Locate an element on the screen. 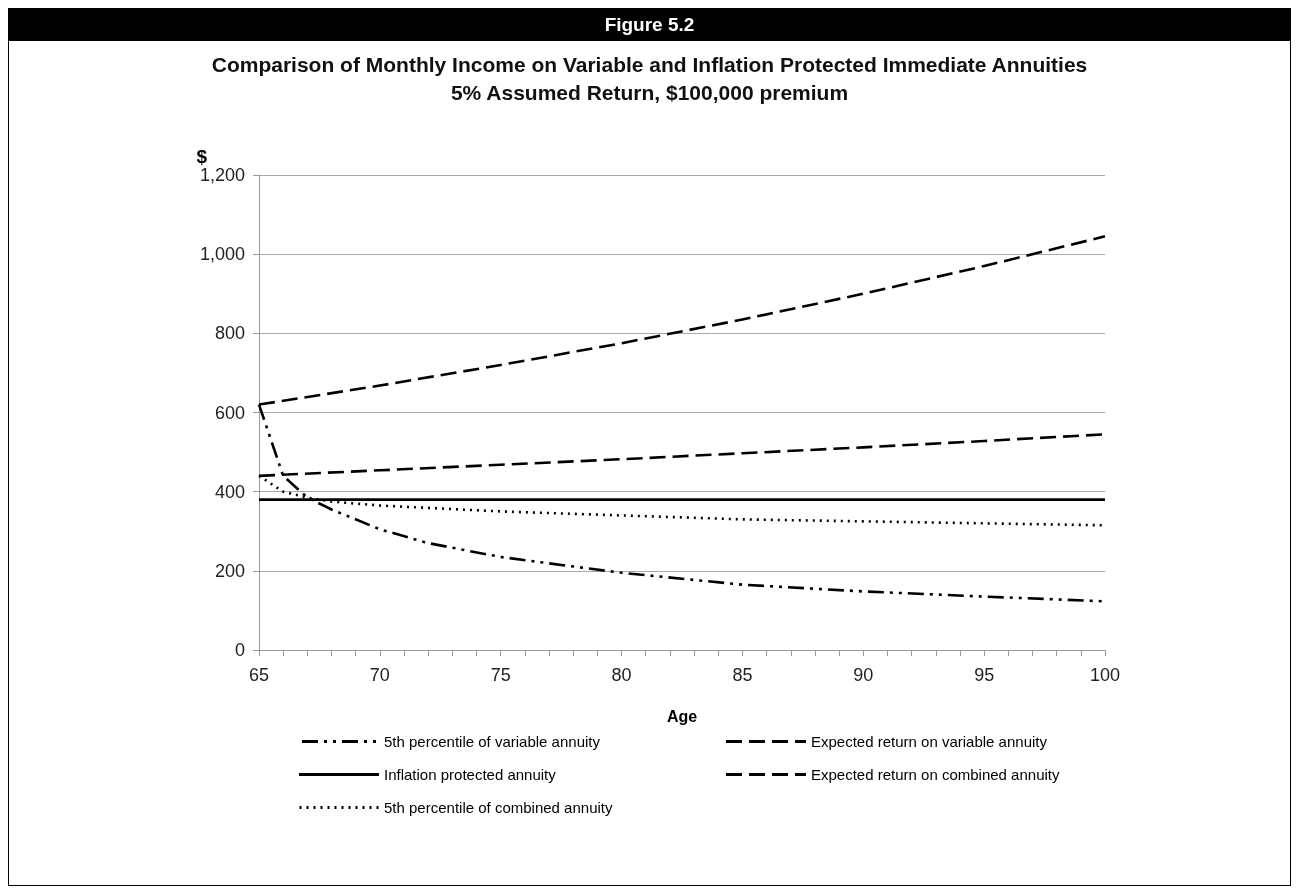 Image resolution: width=1301 pixels, height=896 pixels. legend-label: 5th percentile of variable annuity is located at coordinates (492, 741).